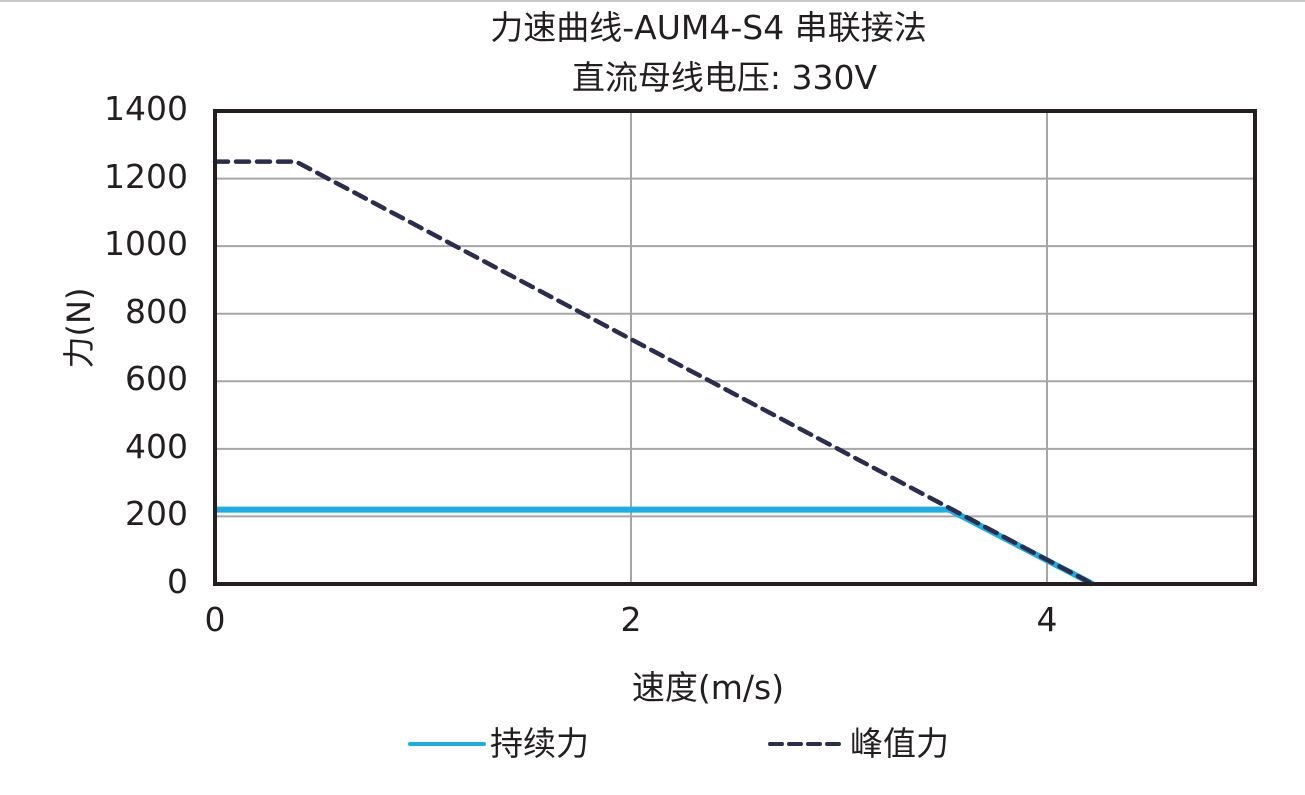  What do you see at coordinates (724, 77) in the screenshot?
I see `chart-subtitle: 直流母线电压: 330V` at bounding box center [724, 77].